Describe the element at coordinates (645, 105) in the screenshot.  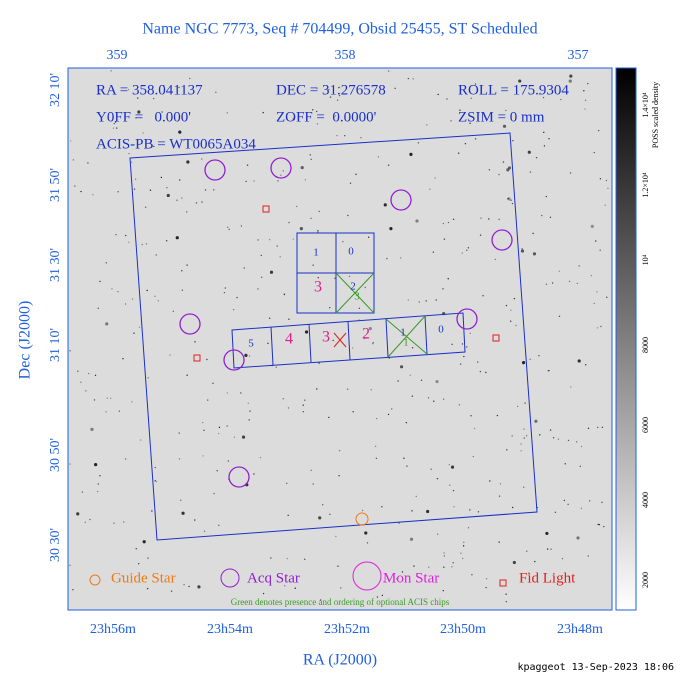
I see `colorbar-tick-label: 1.4×10⁴` at that location.